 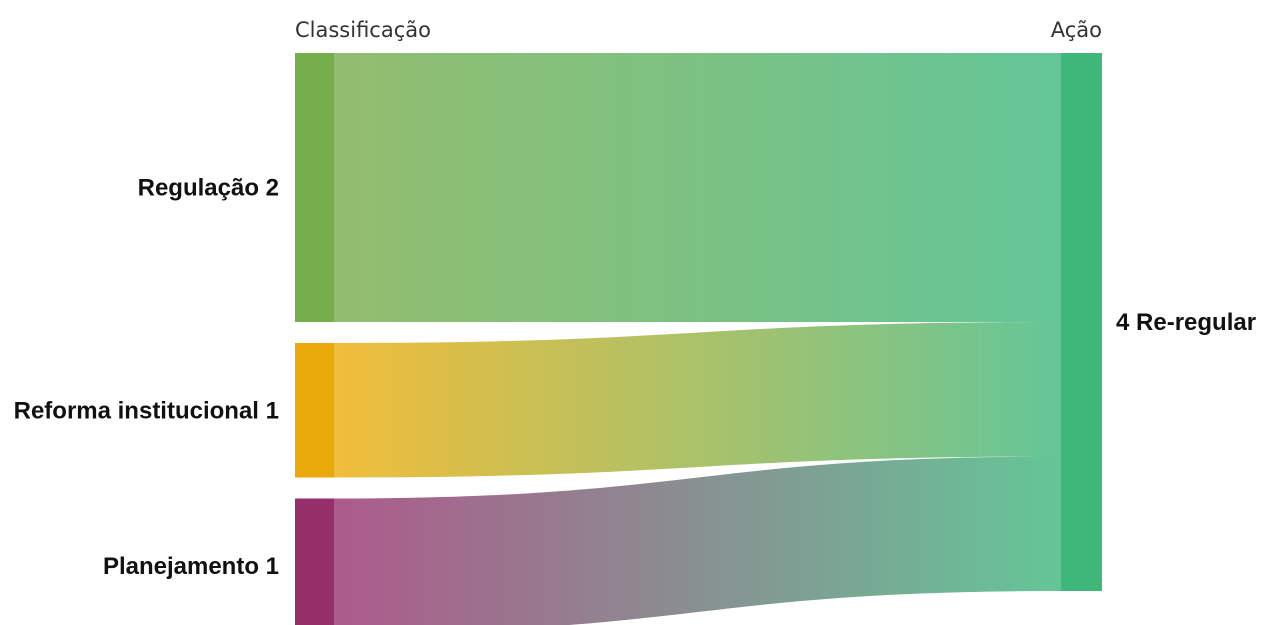 What do you see at coordinates (697, 400) in the screenshot?
I see `link-reforma-to-reregular` at bounding box center [697, 400].